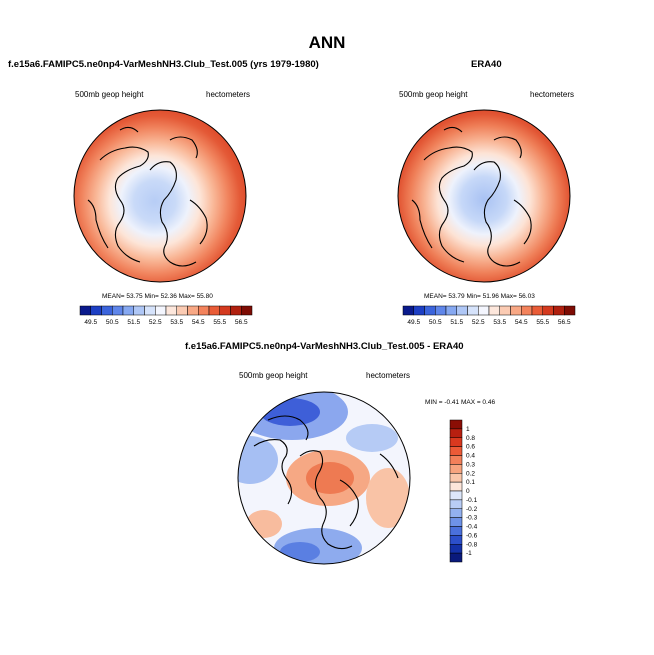 Image resolution: width=654 pixels, height=655 pixels. I want to click on colorbar-tick-label: 0.4, so click(470, 456).